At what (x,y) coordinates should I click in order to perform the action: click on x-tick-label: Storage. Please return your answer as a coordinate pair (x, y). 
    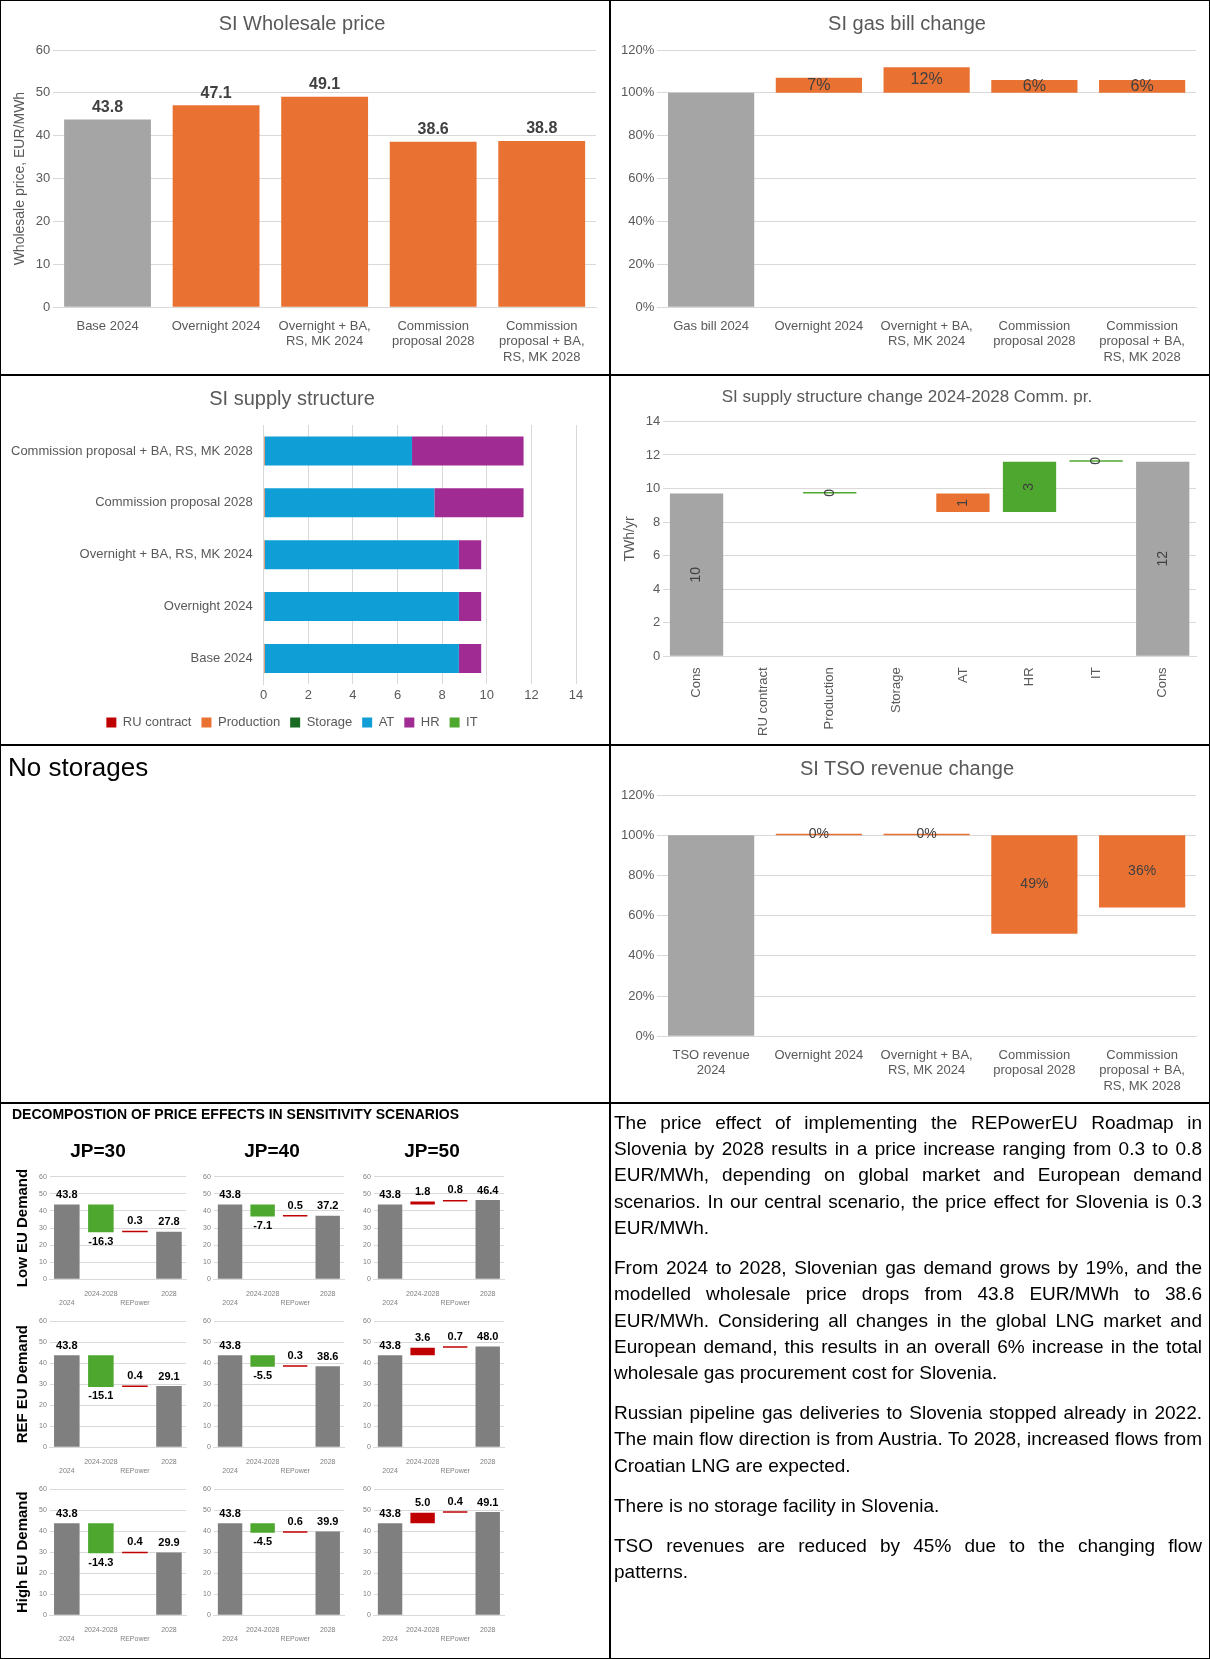
    Looking at the image, I should click on (895, 690).